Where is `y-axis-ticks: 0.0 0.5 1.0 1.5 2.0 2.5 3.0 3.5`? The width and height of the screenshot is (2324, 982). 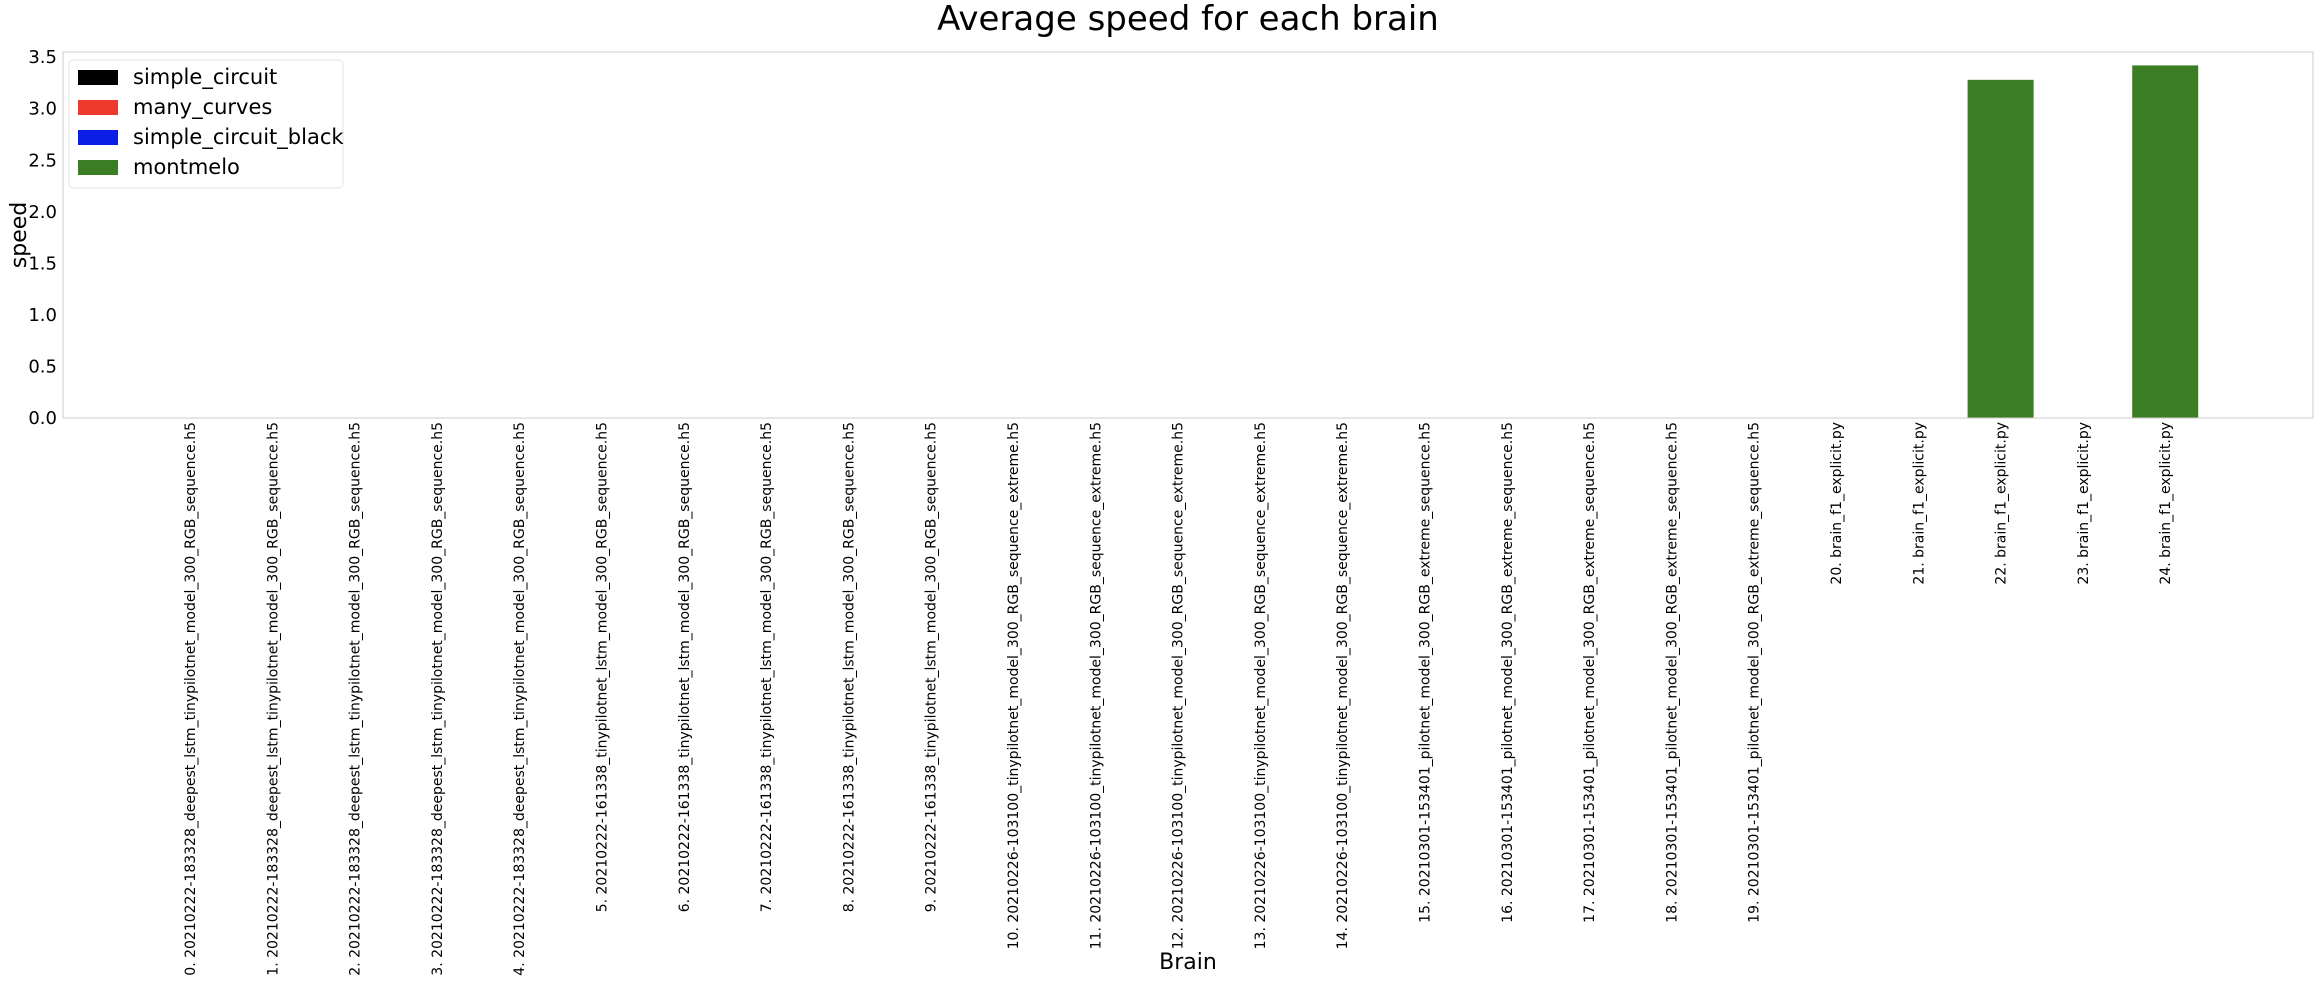 y-axis-ticks: 0.0 0.5 1.0 1.5 2.0 2.5 3.0 3.5 is located at coordinates (42, 238).